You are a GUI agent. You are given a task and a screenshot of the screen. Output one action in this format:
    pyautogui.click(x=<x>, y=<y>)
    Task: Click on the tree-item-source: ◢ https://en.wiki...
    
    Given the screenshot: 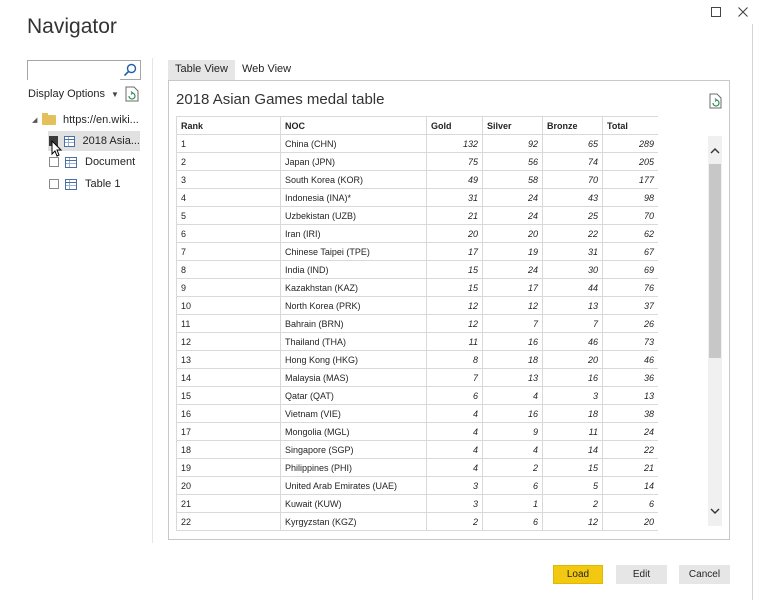 What is the action you would take?
    pyautogui.click(x=85, y=120)
    